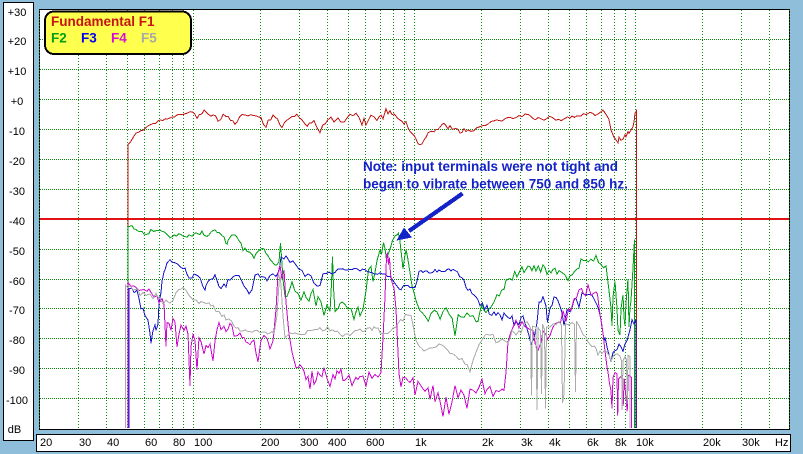 The height and width of the screenshot is (454, 803). What do you see at coordinates (149, 38) in the screenshot?
I see `svg-text: F5` at bounding box center [149, 38].